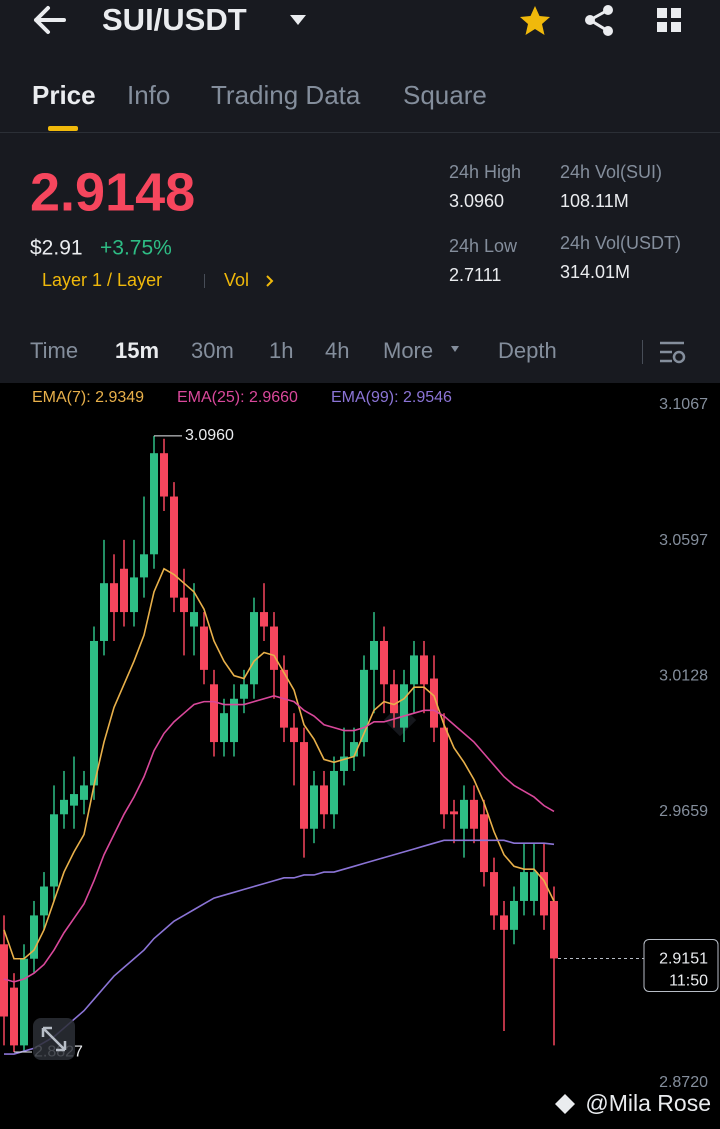 The width and height of the screenshot is (720, 1129). I want to click on interval-option: Time, so click(54, 350).